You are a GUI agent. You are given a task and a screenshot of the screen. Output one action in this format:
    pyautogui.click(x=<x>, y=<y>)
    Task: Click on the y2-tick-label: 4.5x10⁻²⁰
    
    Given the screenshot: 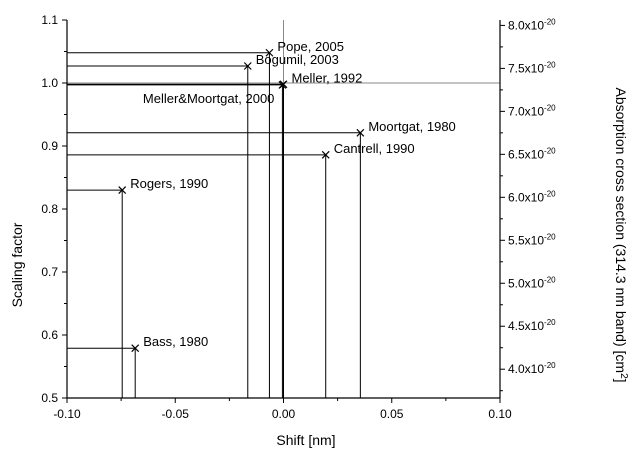 What is the action you would take?
    pyautogui.click(x=532, y=325)
    